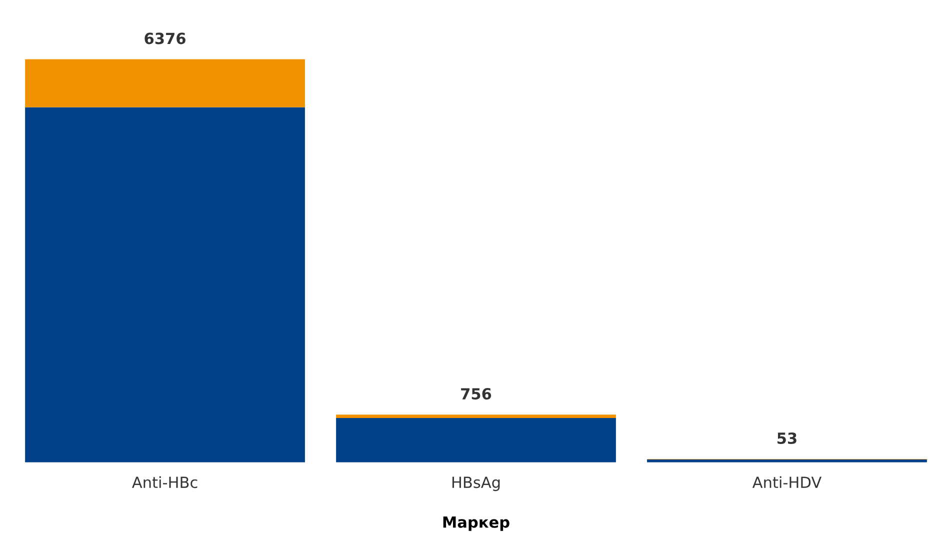 This screenshot has width=952, height=544. I want to click on x-axis-title: Маркер, so click(476, 523).